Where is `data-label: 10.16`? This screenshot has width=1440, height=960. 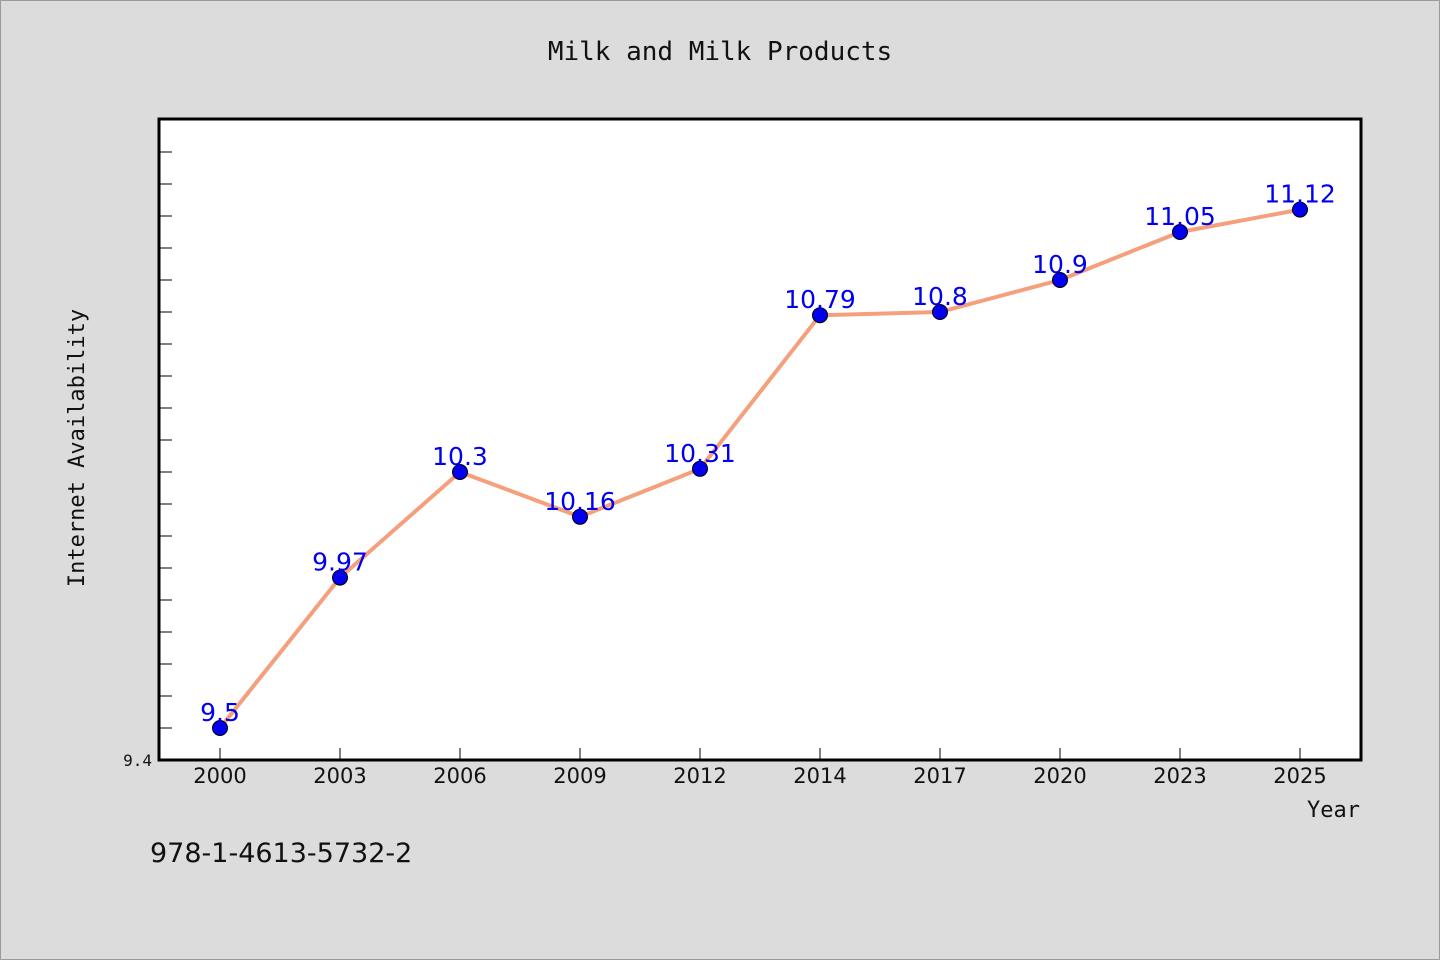
data-label: 10.16 is located at coordinates (580, 501).